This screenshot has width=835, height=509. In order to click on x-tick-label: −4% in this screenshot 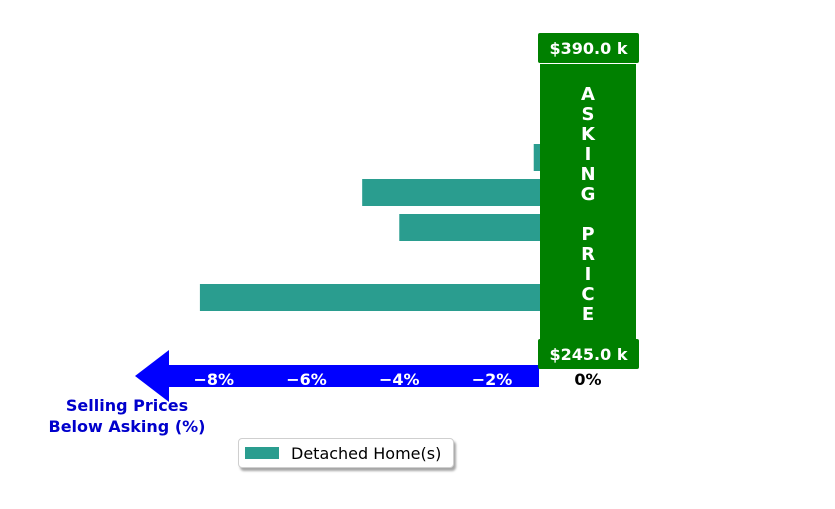, I will do `click(399, 379)`.